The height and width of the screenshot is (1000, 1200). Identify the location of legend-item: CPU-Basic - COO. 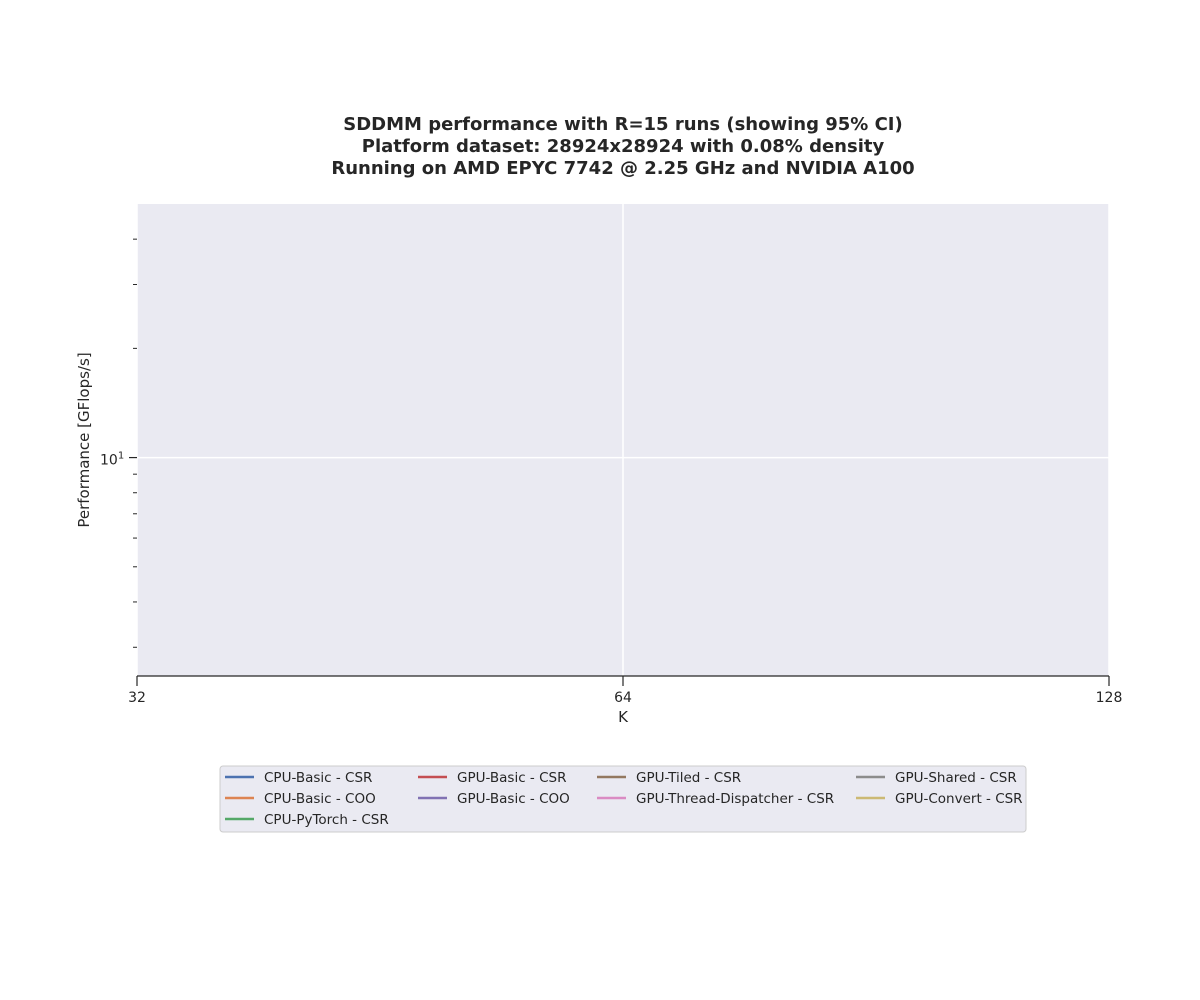
(300, 799).